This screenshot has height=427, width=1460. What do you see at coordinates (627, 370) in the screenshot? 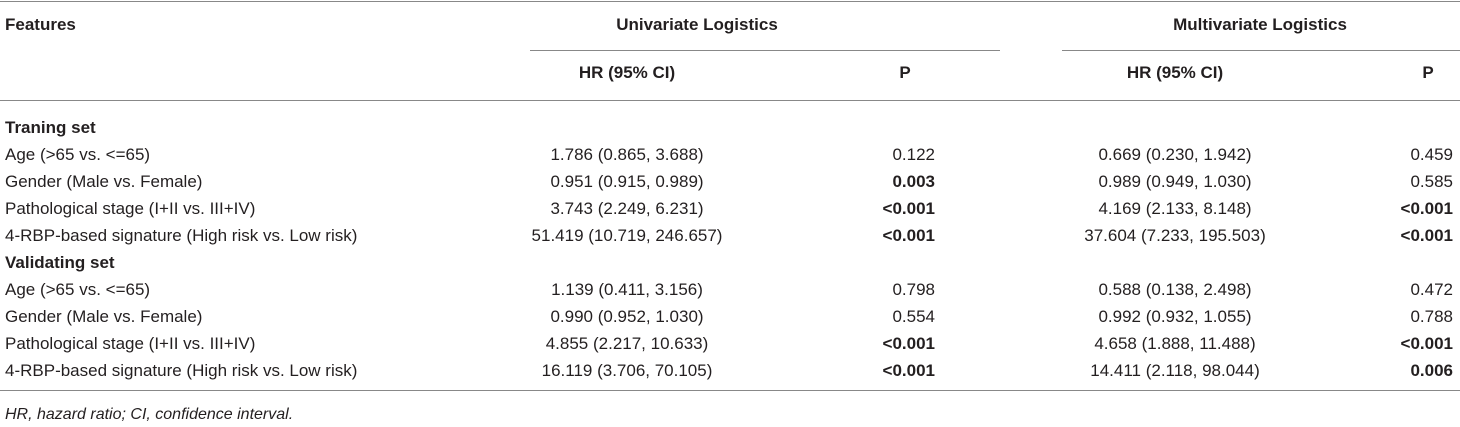
I see `hr-cell: 16.119 (3.706, 70.105)` at bounding box center [627, 370].